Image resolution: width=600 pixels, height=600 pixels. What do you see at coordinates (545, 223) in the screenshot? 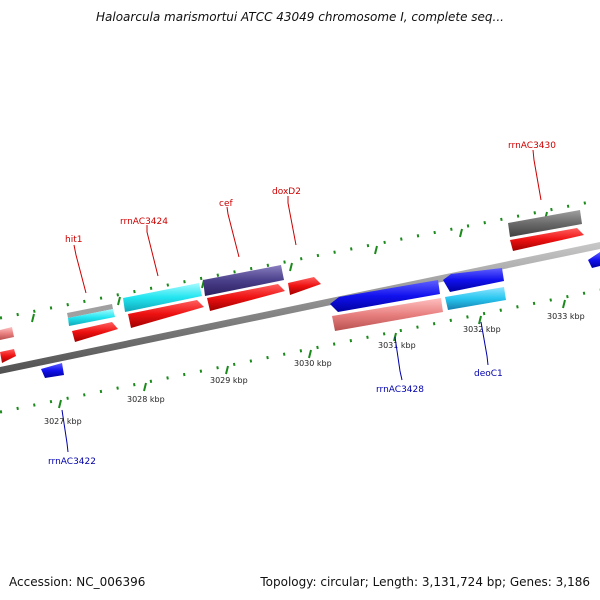
I see `feature-rrnAC3430-gray` at bounding box center [545, 223].